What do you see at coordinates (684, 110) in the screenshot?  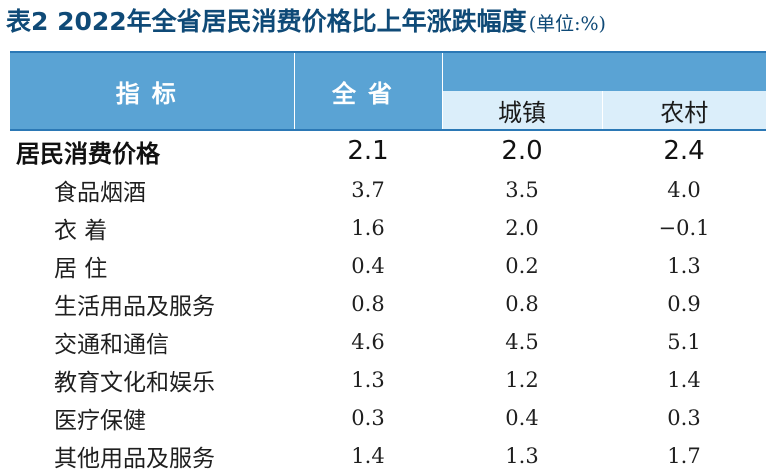 I see `header-rural: 农村` at bounding box center [684, 110].